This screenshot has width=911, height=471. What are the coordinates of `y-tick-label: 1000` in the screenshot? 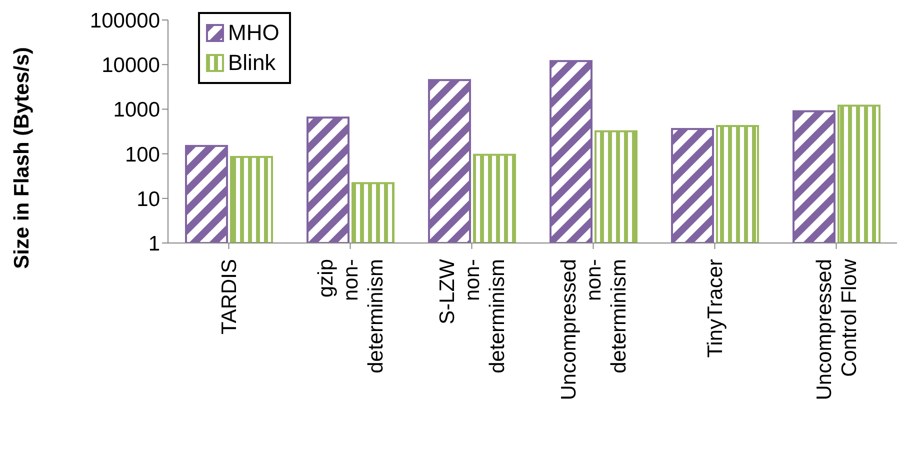 It's located at (136, 110).